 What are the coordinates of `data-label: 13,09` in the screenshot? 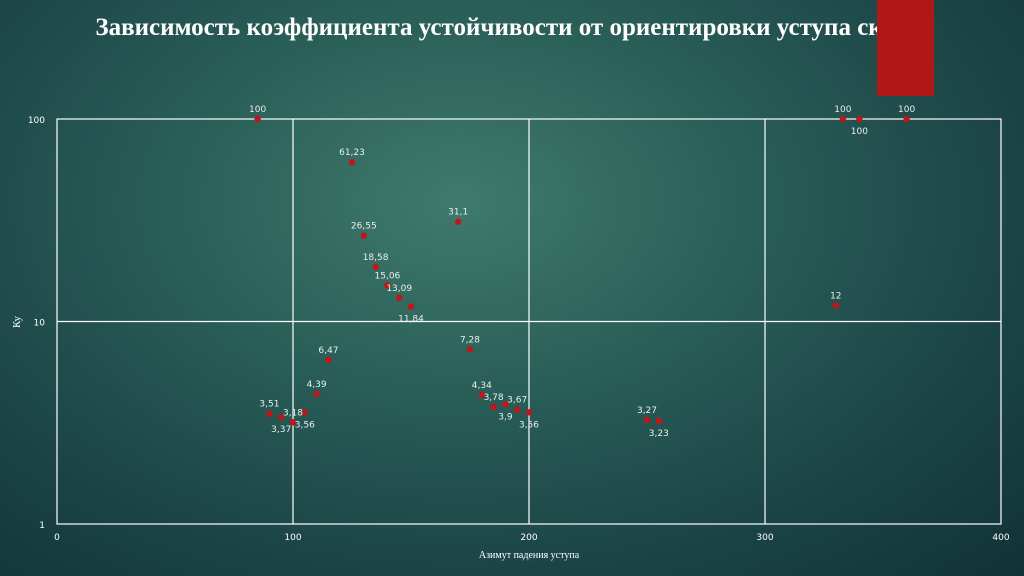 It's located at (399, 289).